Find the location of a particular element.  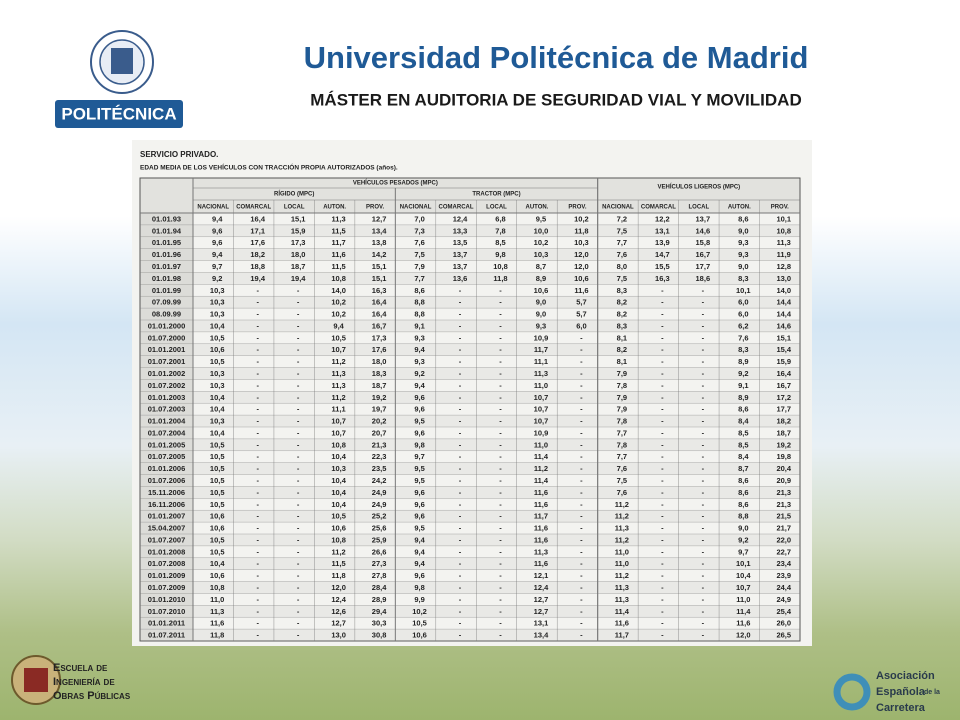

table-cell: 8,5 is located at coordinates (500, 242).